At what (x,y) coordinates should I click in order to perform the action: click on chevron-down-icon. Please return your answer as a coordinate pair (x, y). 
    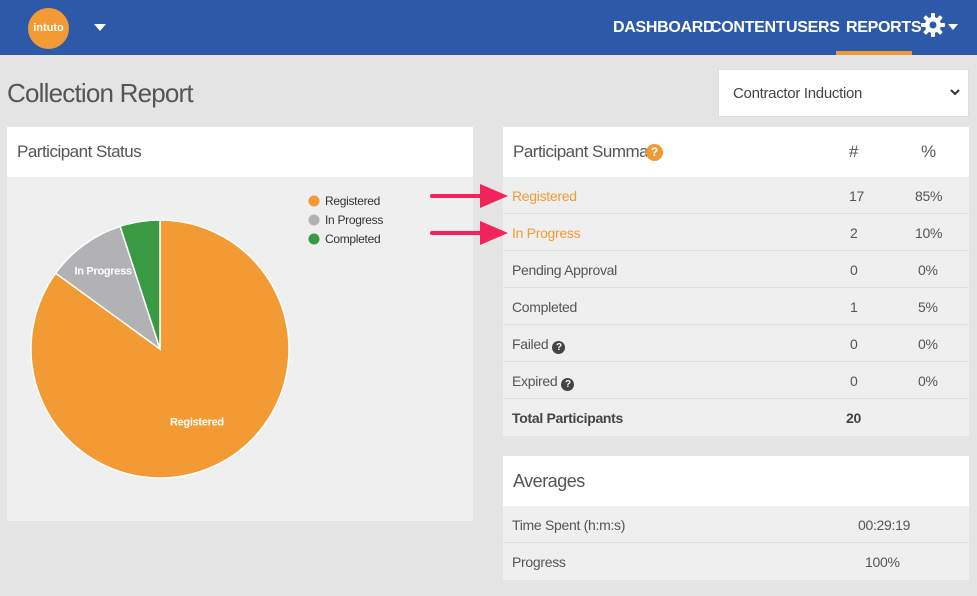
    Looking at the image, I should click on (955, 92).